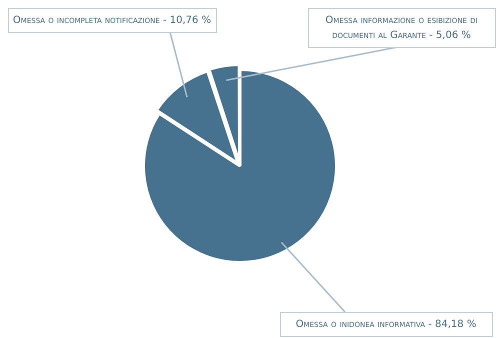 Image resolution: width=500 pixels, height=338 pixels. Describe the element at coordinates (401, 28) in the screenshot. I see `slice-label: Omessa informazione o esibizione di documenti al Garante - 5,06 %` at that location.